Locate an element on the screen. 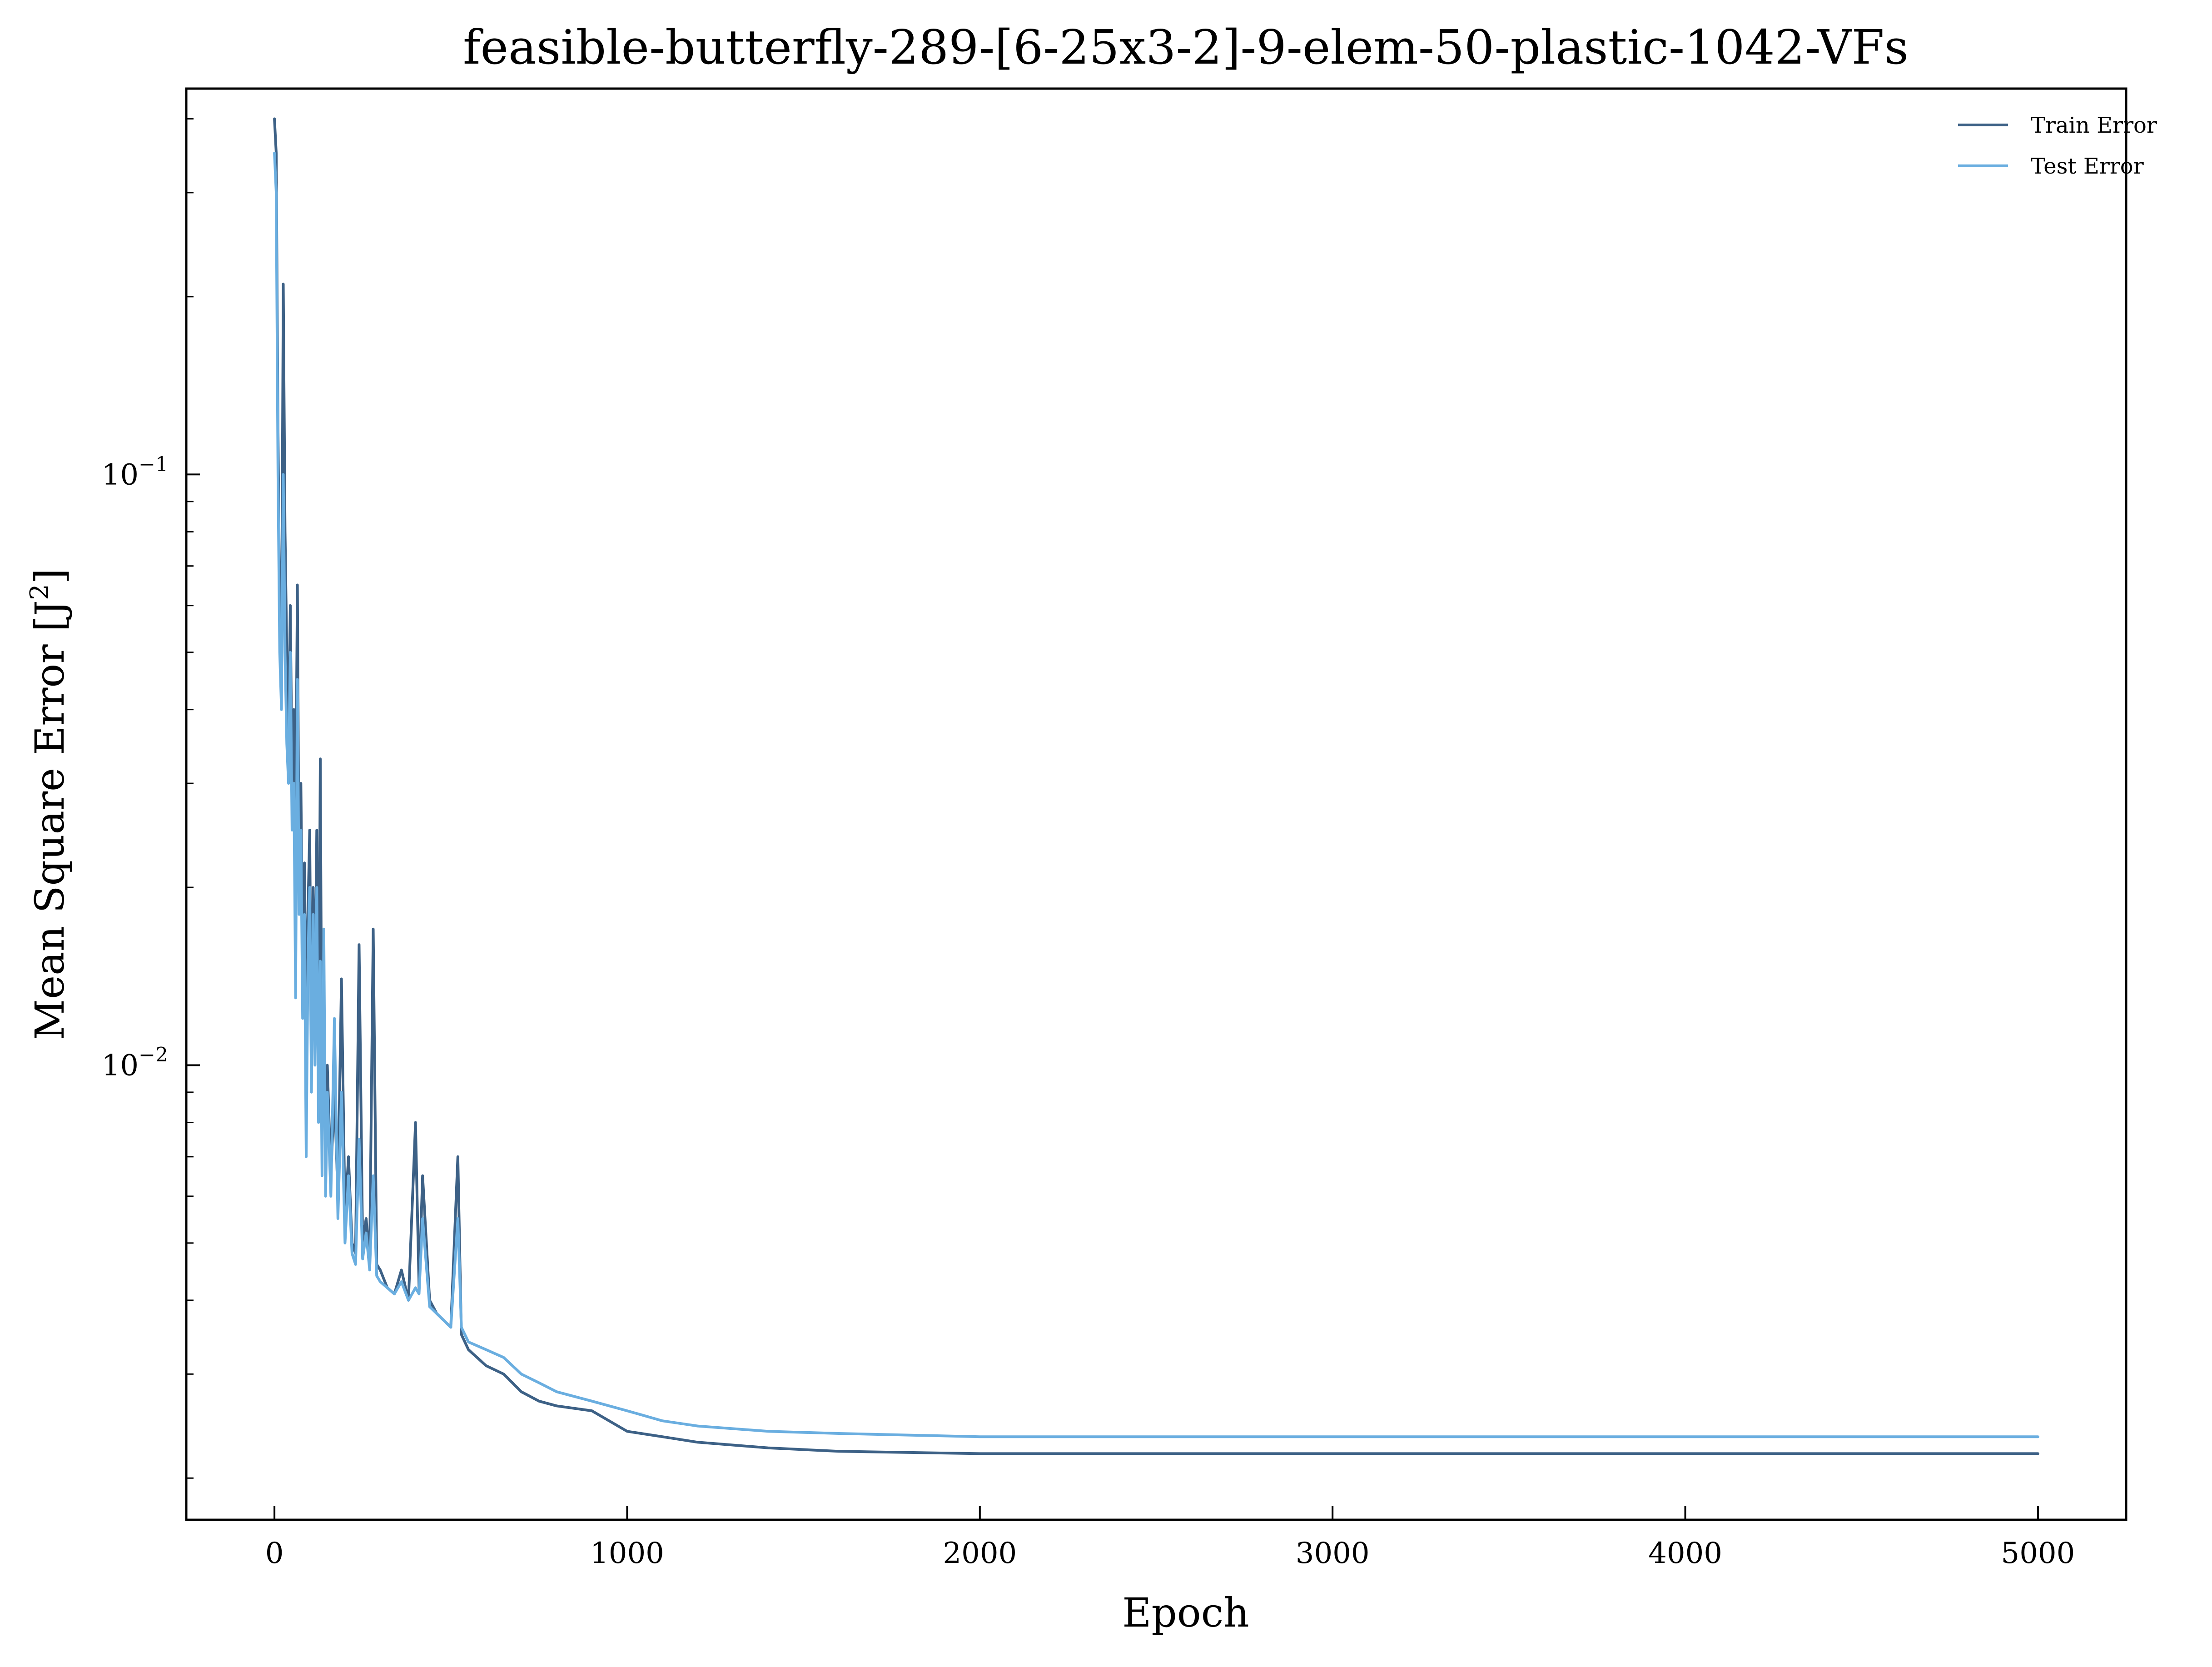 This screenshot has height=1667, width=2212. y-axis-label-close: ] is located at coordinates (50, 576).